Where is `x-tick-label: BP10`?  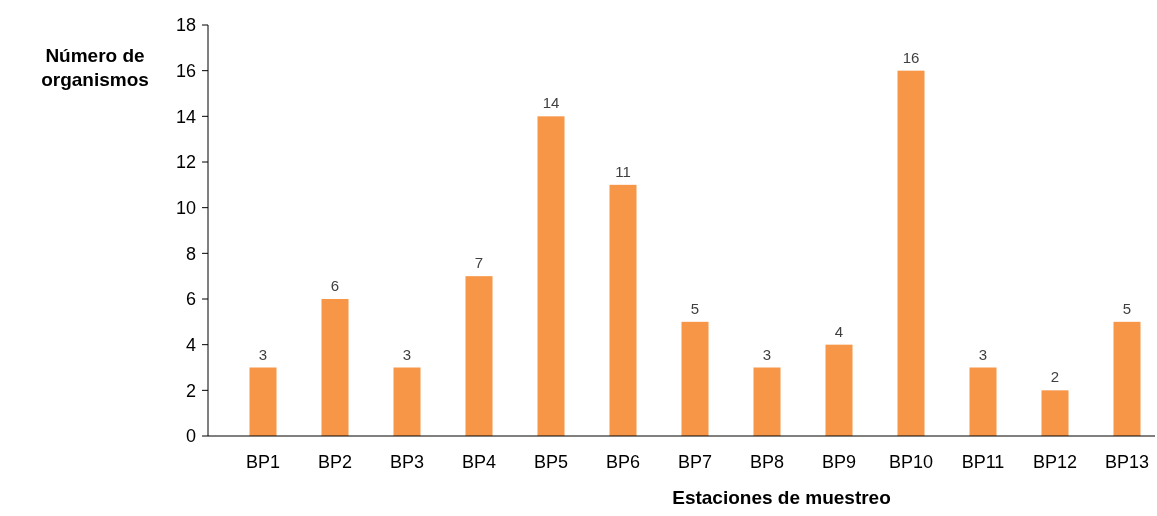
x-tick-label: BP10 is located at coordinates (911, 462).